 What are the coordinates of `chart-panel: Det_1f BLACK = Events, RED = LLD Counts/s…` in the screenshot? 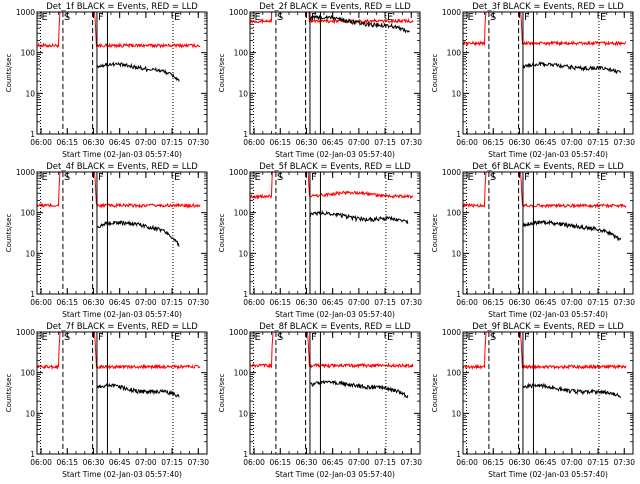 It's located at (106, 80).